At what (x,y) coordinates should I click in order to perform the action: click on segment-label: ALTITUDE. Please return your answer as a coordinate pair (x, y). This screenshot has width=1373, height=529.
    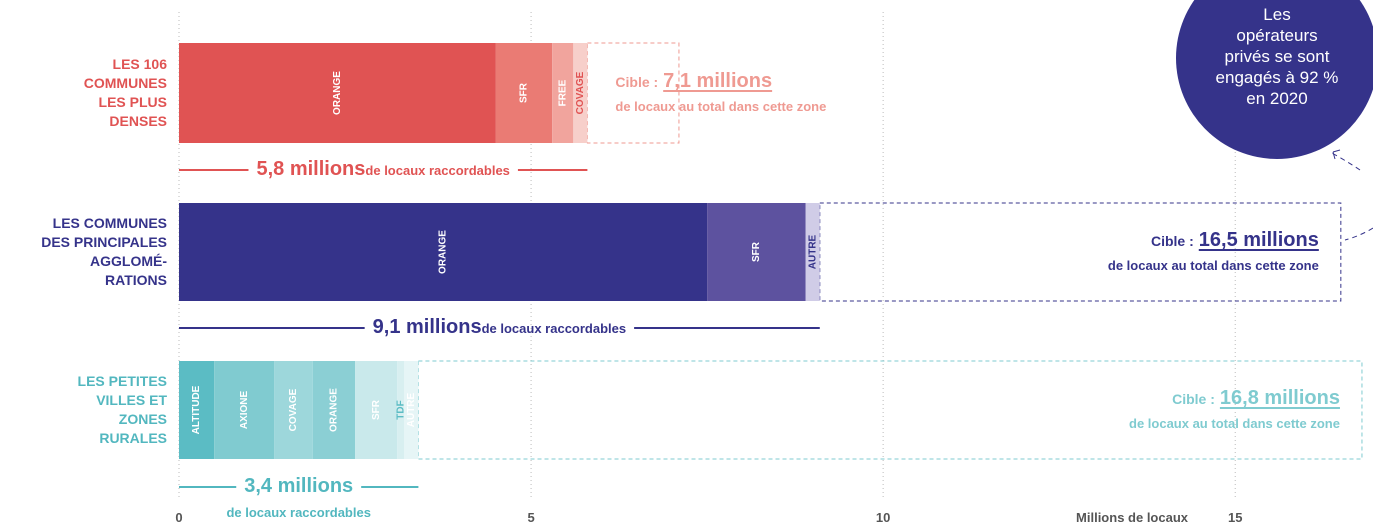
    Looking at the image, I should click on (196, 409).